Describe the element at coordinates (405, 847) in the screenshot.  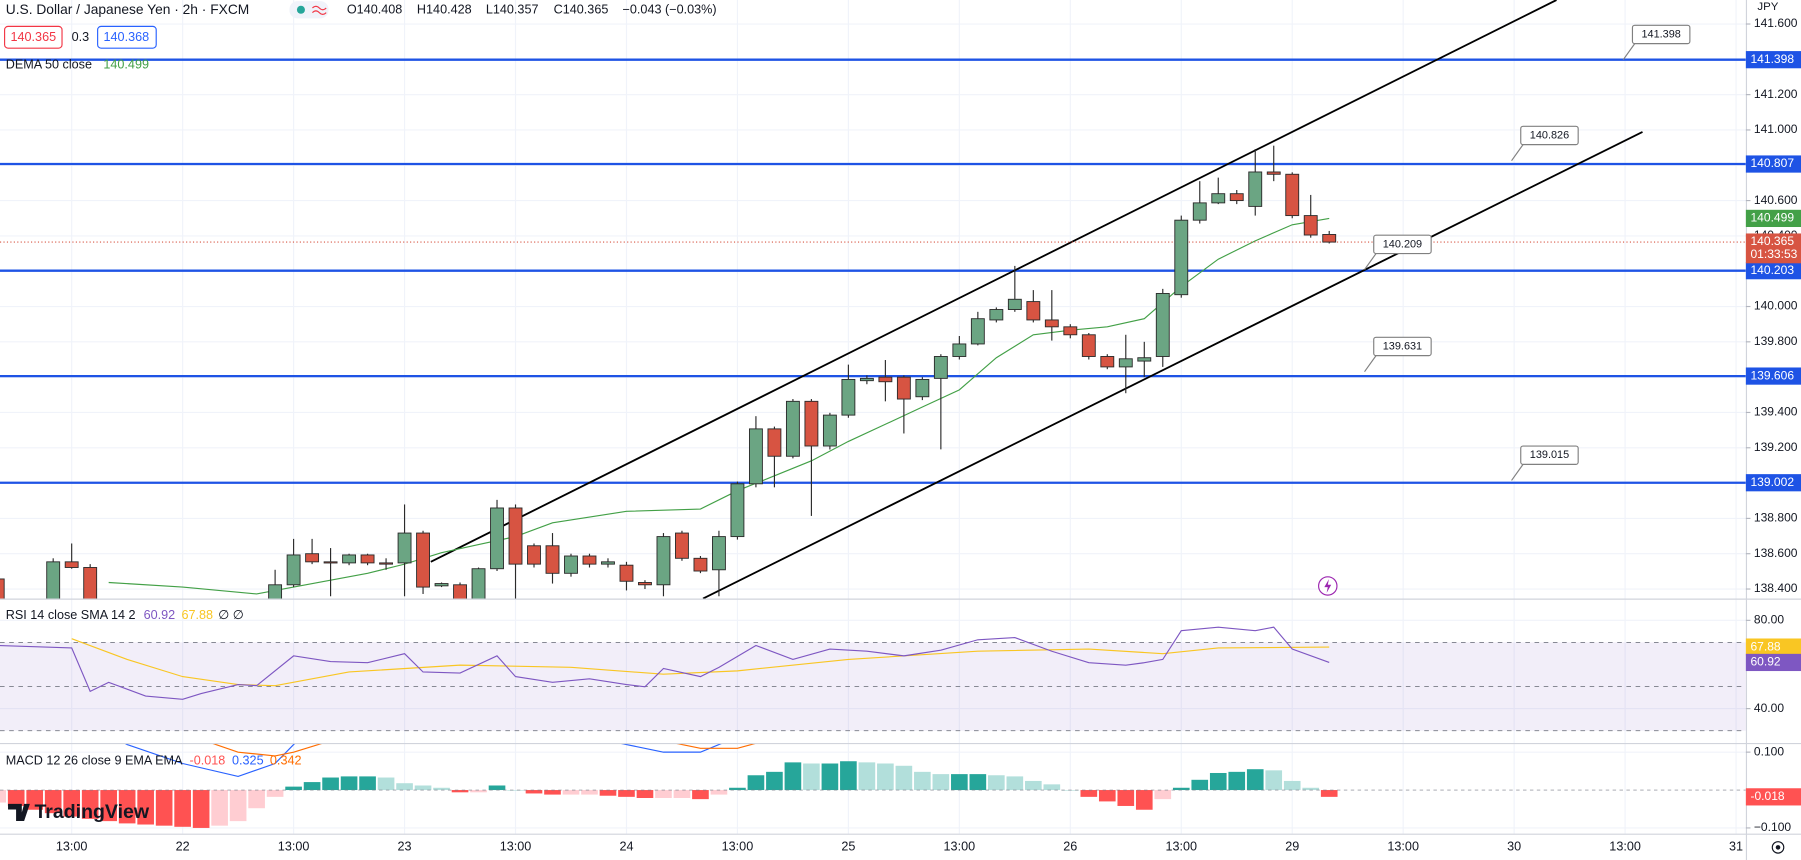
I see `x-tick-label: 23` at that location.